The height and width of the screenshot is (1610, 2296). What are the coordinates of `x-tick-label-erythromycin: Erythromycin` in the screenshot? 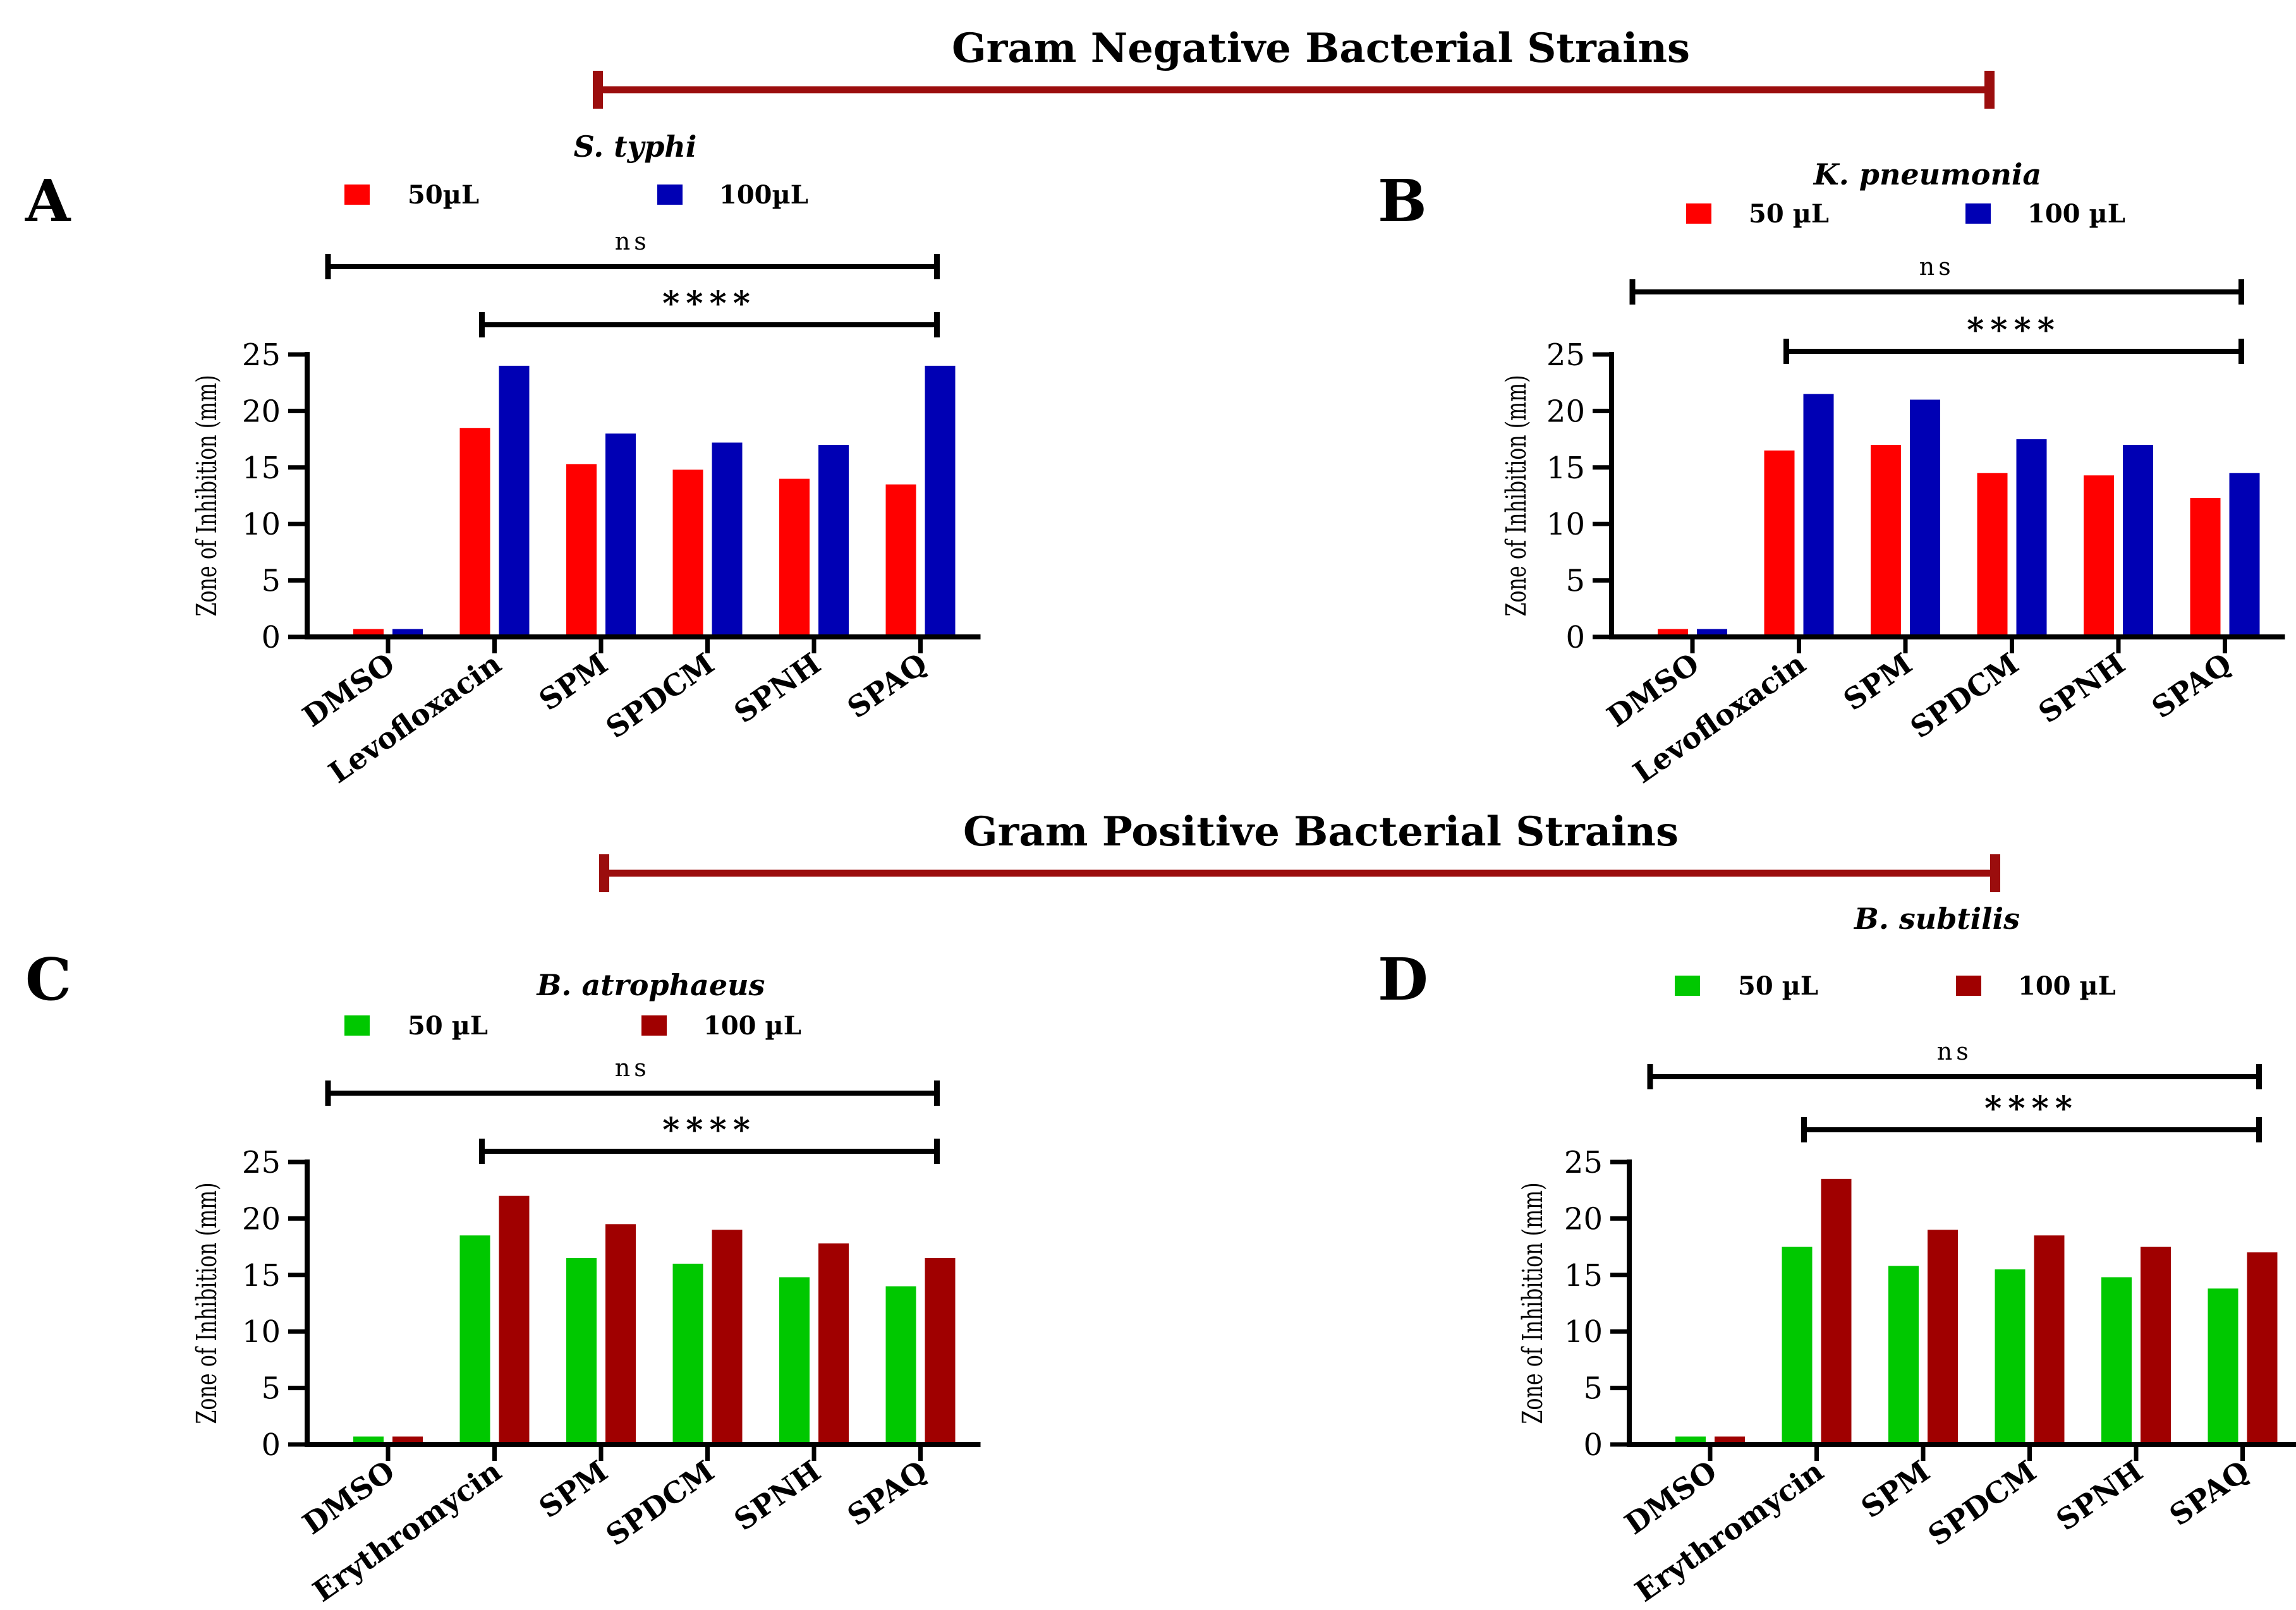 It's located at (1729, 1531).